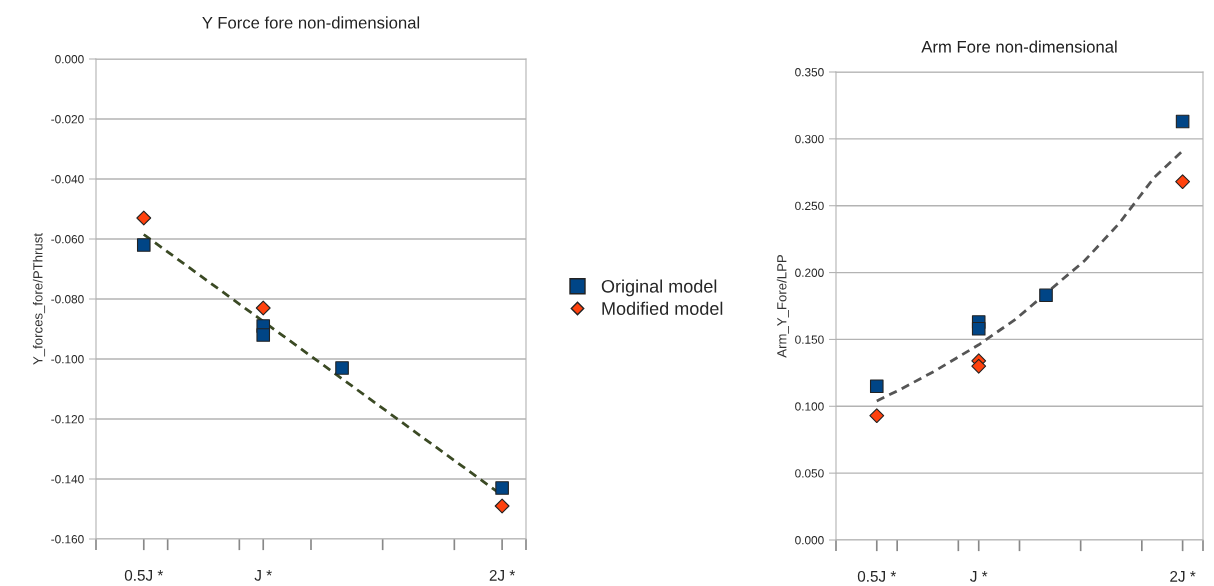  Describe the element at coordinates (67, 479) in the screenshot. I see `y-tick-label: -0.140` at that location.